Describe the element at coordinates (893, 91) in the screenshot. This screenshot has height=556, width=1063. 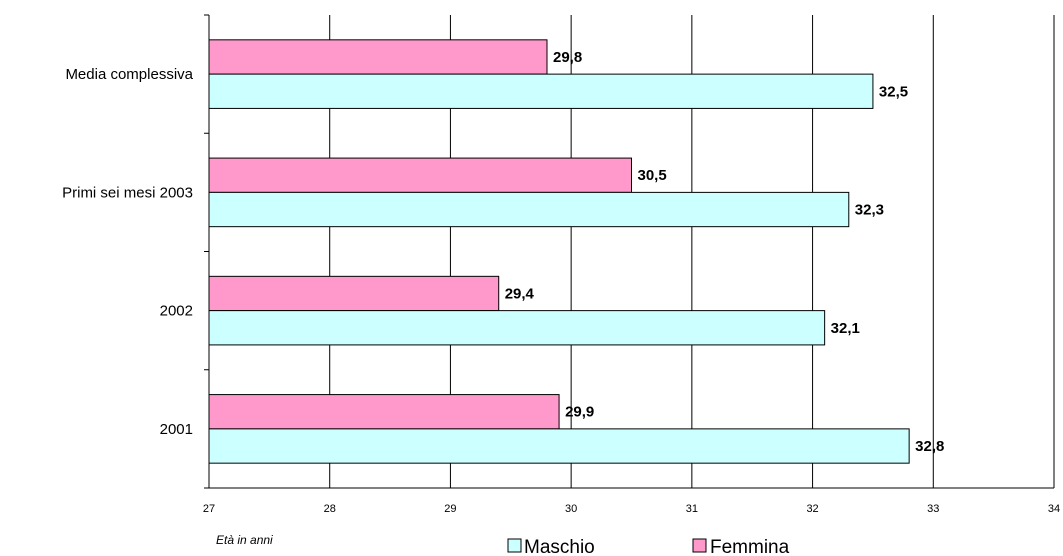
I see `data-label-maschio: 32,5` at that location.